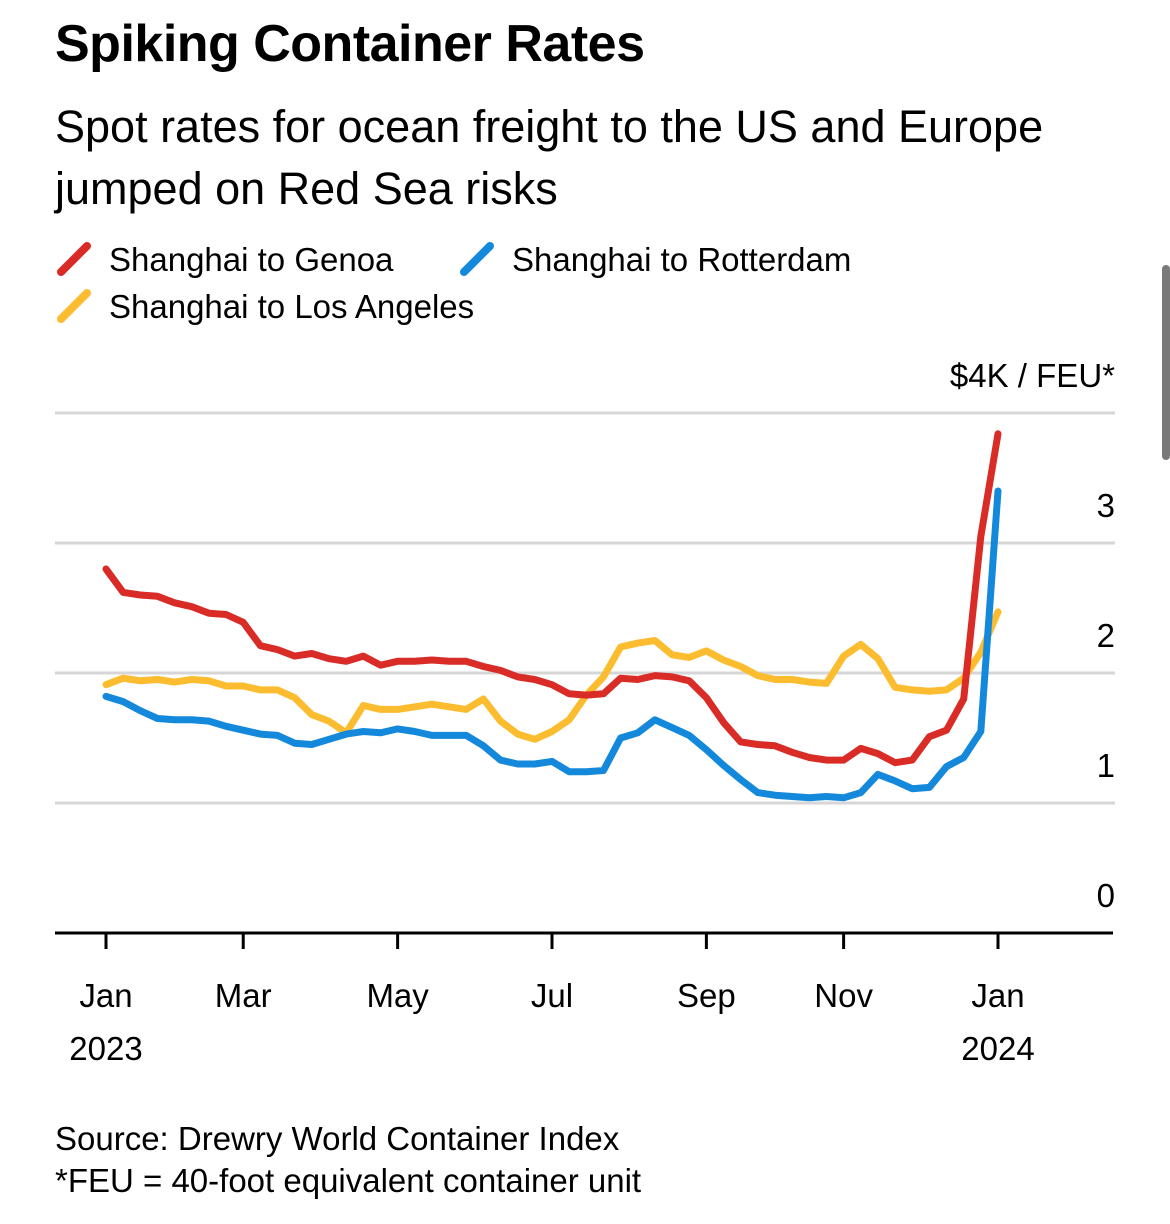  I want to click on y-tick-label: 2, so click(1106, 635).